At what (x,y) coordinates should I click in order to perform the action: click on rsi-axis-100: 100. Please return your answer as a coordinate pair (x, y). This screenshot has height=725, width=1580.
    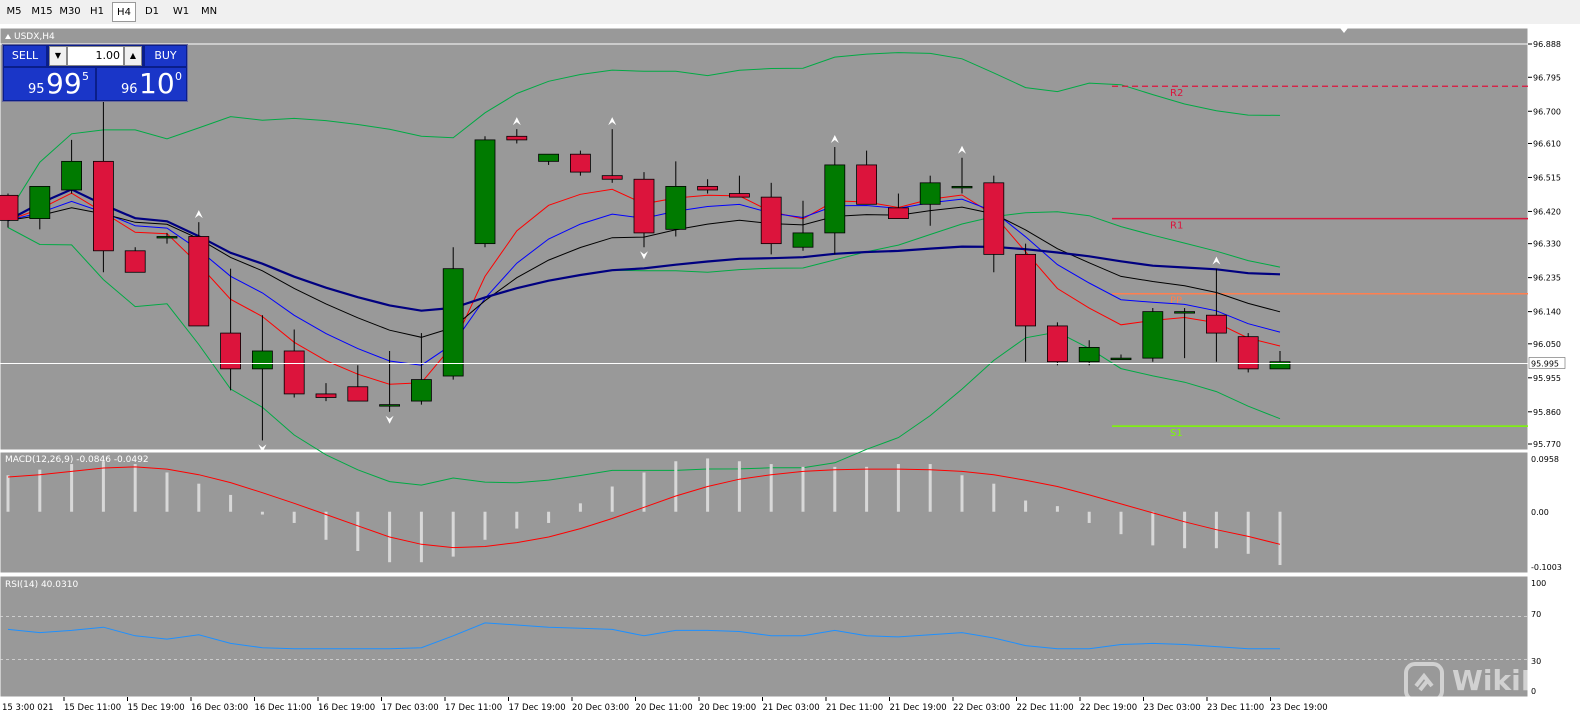
    Looking at the image, I should click on (1538, 583).